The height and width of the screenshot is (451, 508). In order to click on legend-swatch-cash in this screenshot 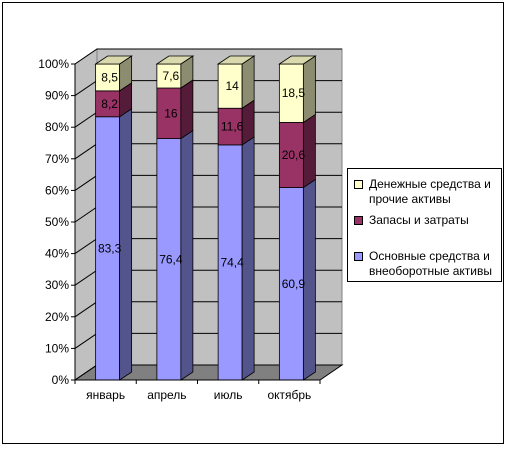, I will do `click(358, 184)`.